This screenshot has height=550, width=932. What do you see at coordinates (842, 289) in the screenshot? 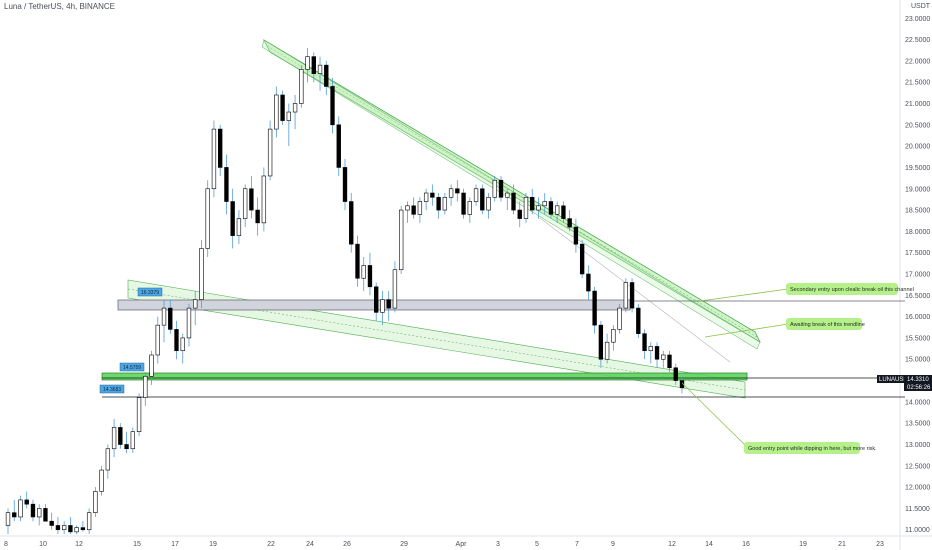
I see `callout-1-box` at bounding box center [842, 289].